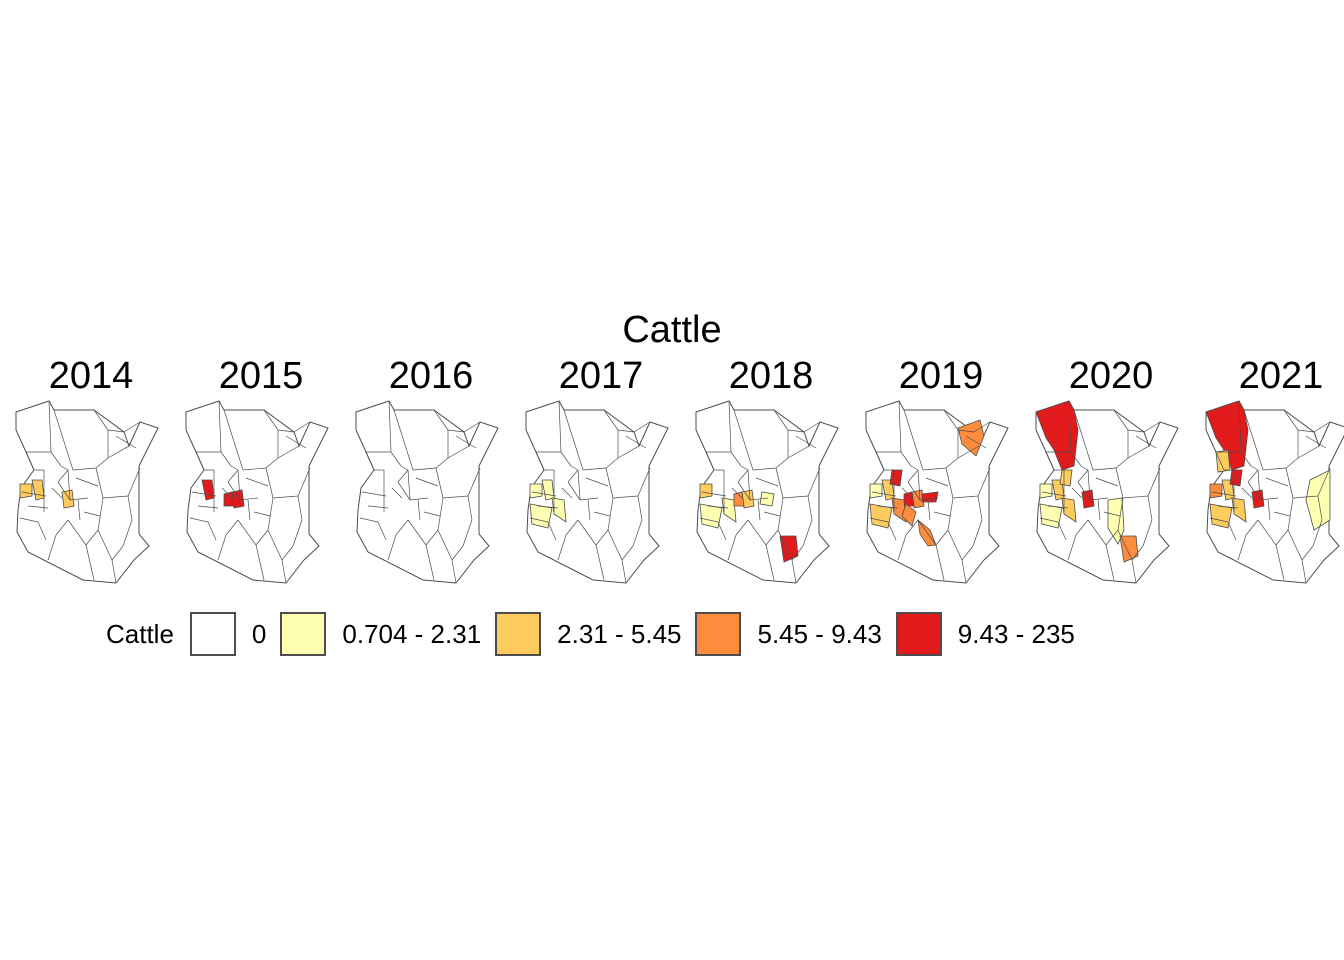  I want to click on legend-item: 5.45 - 9.43, so click(788, 634).